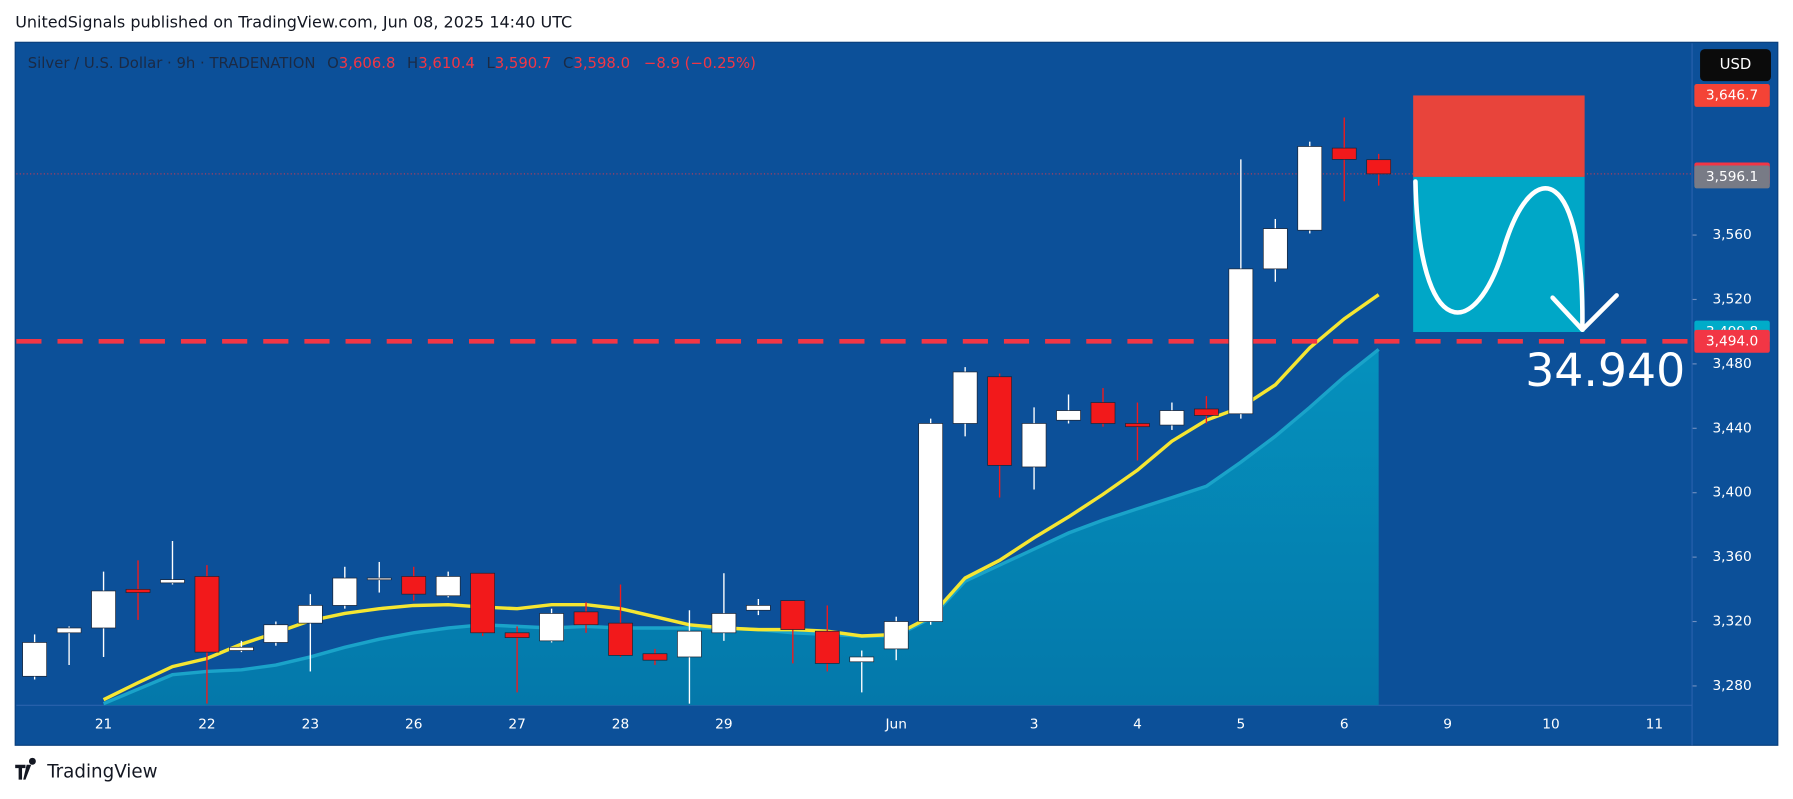  I want to click on x-tick-label: 28, so click(620, 725).